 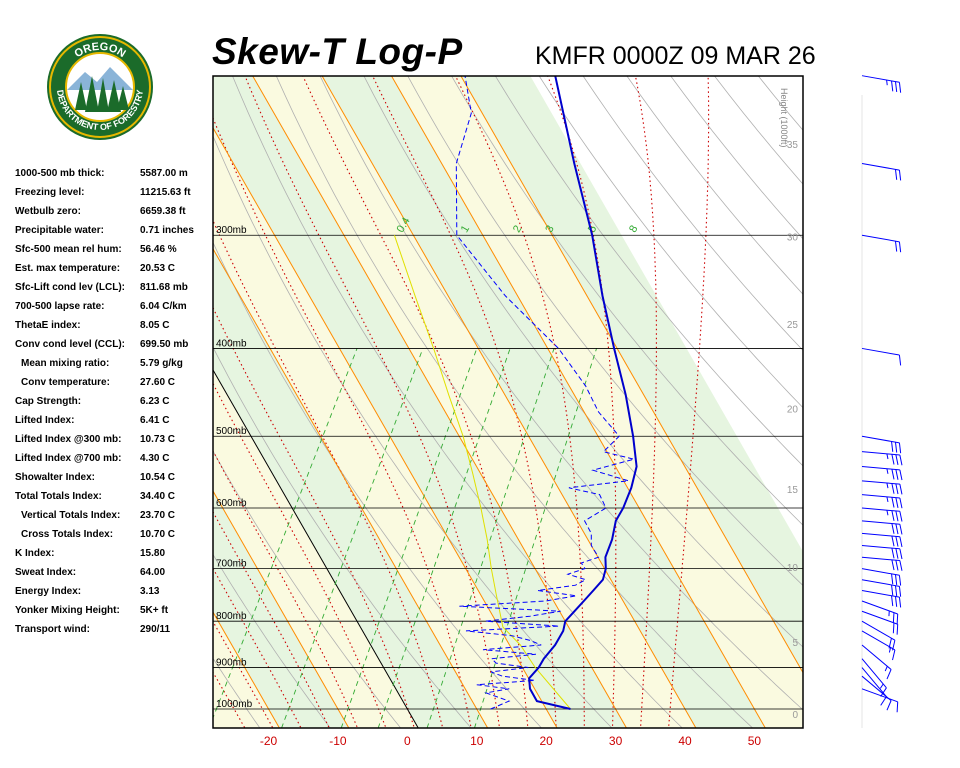 I want to click on index-value: 8.05 C, so click(x=155, y=325).